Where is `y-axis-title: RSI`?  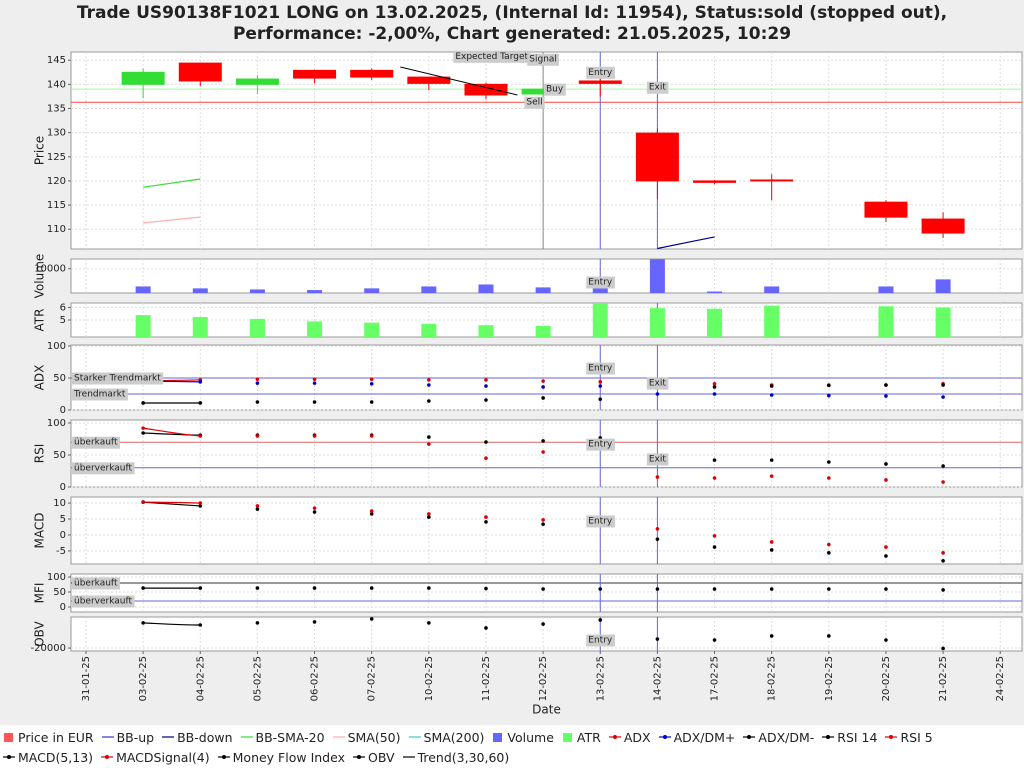
y-axis-title: RSI is located at coordinates (40, 454).